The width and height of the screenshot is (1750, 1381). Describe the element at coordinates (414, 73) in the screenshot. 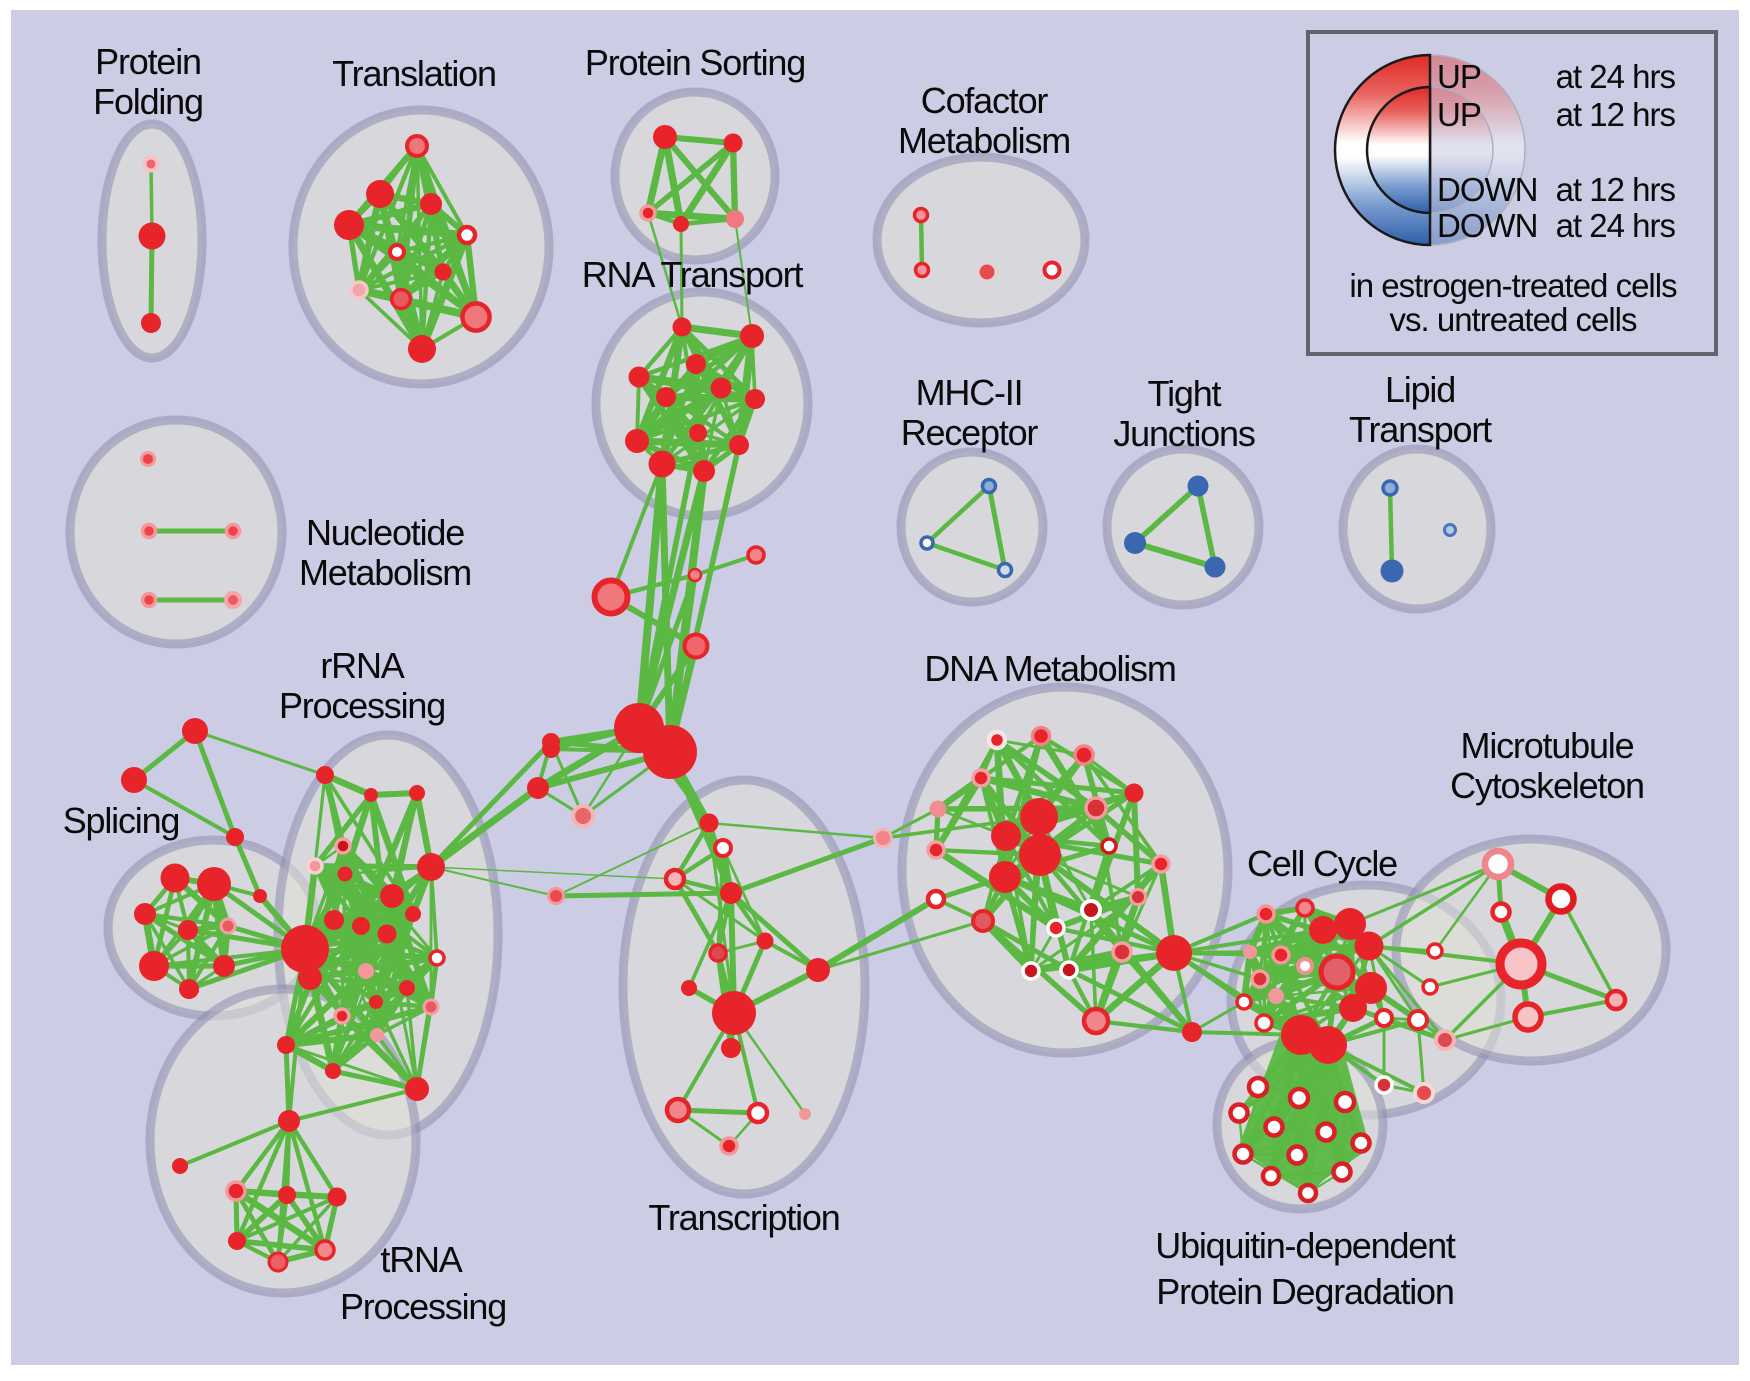

I see `svg-text: Translation` at that location.